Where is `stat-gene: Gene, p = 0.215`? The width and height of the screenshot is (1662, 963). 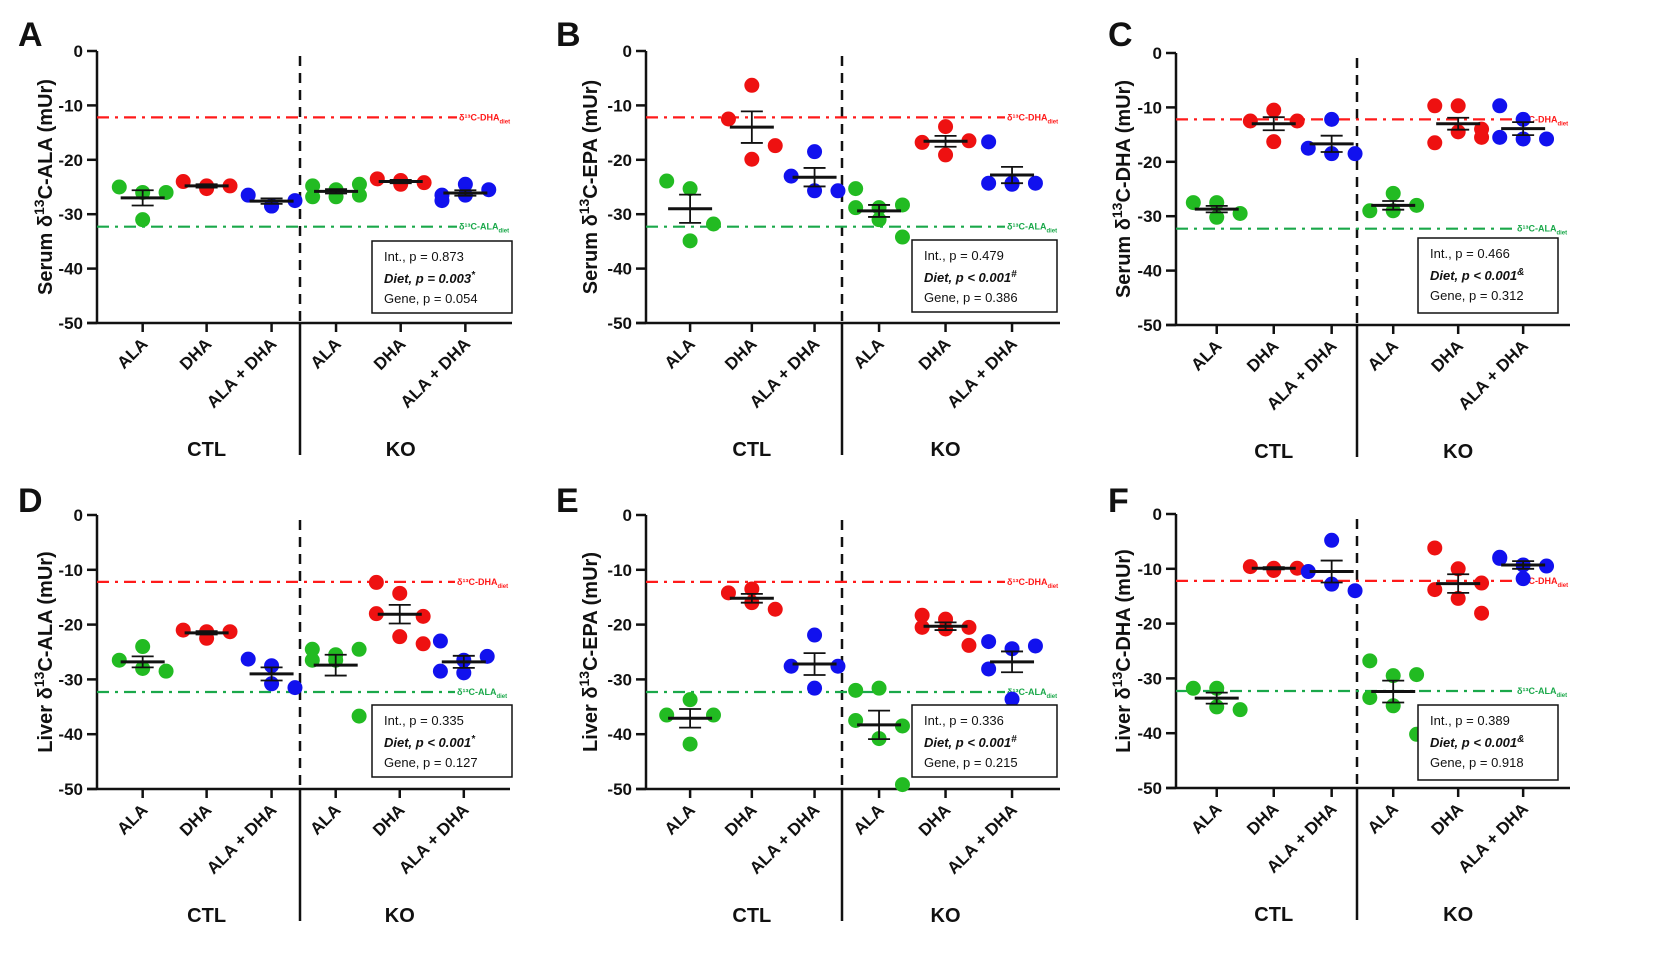
stat-gene: Gene, p = 0.215 is located at coordinates (971, 762).